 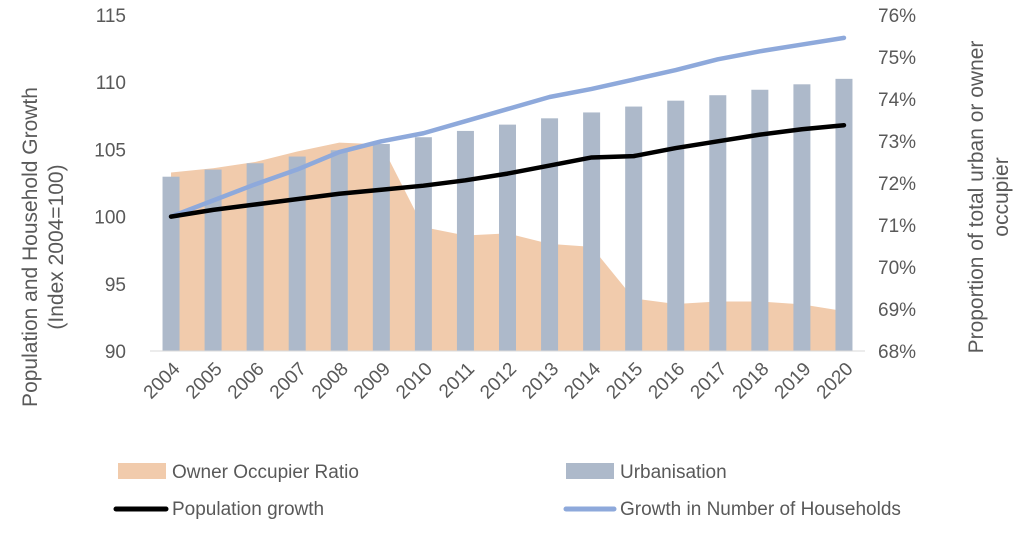 What do you see at coordinates (760, 220) in the screenshot?
I see `urbanisation-bar-2018` at bounding box center [760, 220].